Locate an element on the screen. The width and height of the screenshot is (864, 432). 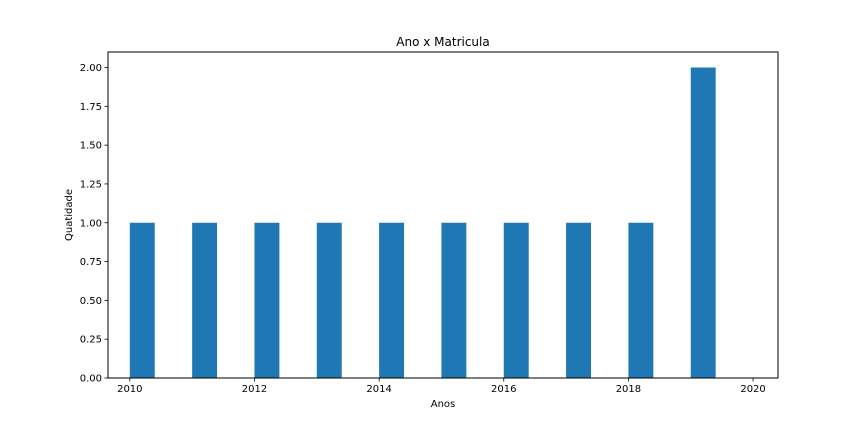
x-tick-label: 2020 is located at coordinates (752, 389).